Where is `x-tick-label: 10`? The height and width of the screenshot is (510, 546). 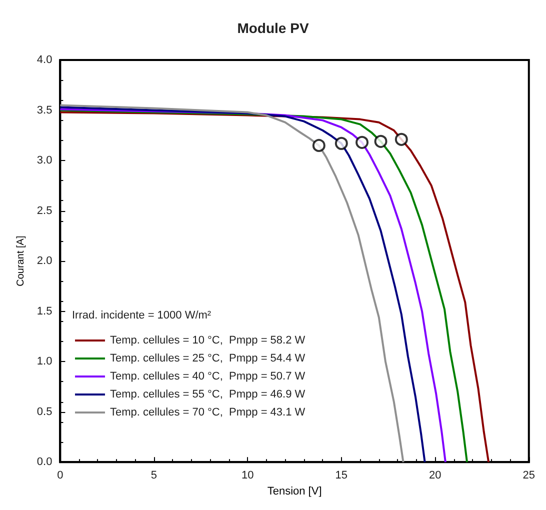
x-tick-label: 10 is located at coordinates (248, 476).